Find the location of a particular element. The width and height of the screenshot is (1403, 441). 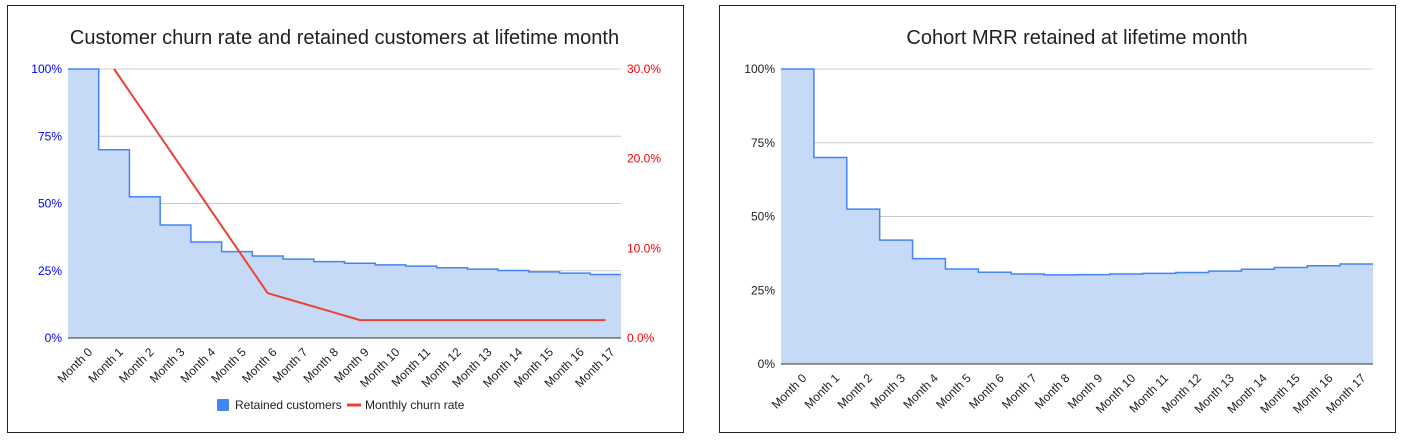

y-right-tick-label: 10.0% is located at coordinates (644, 248).